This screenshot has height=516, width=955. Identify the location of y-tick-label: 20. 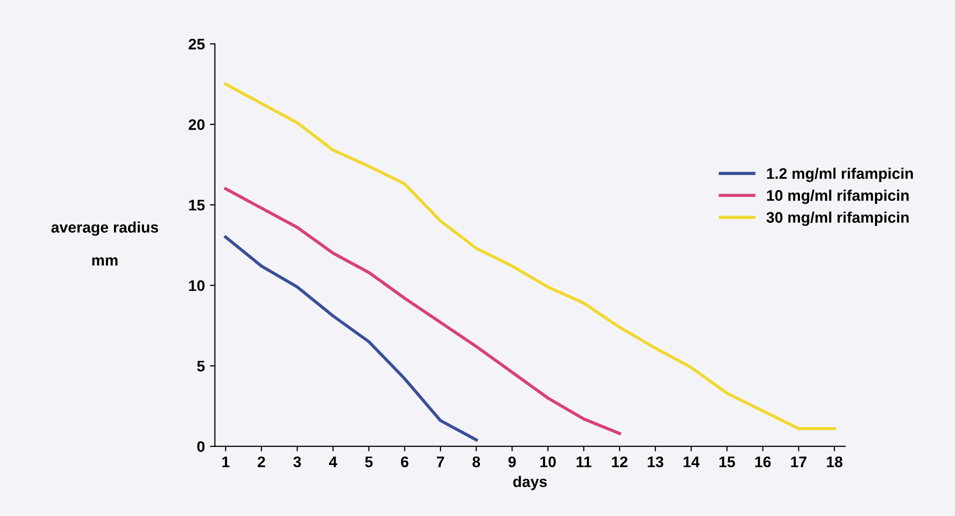
(196, 124).